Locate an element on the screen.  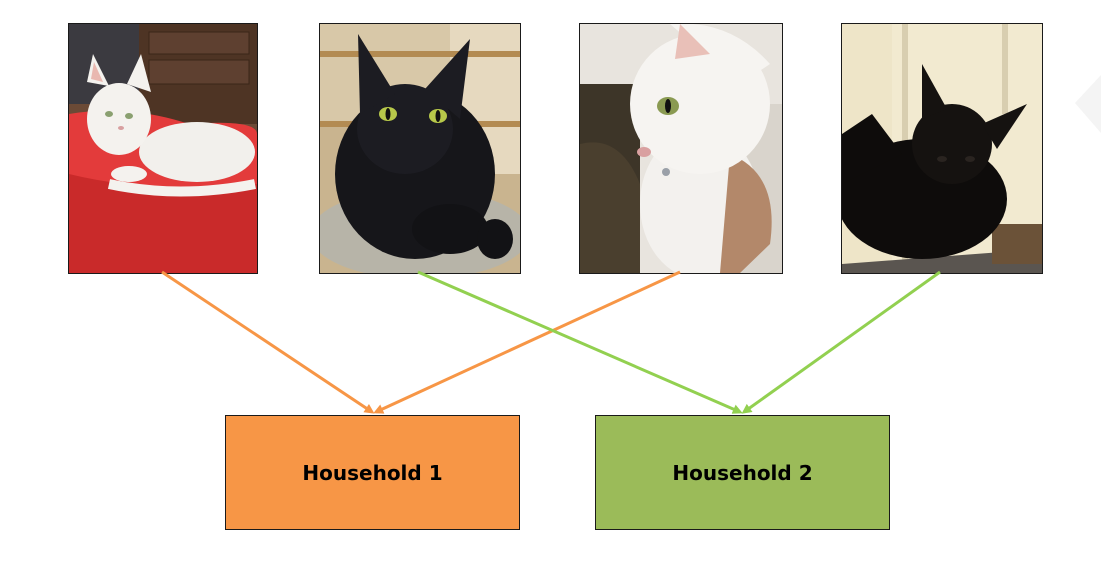
arrow-photo2-to-household2 is located at coordinates (580, 342).